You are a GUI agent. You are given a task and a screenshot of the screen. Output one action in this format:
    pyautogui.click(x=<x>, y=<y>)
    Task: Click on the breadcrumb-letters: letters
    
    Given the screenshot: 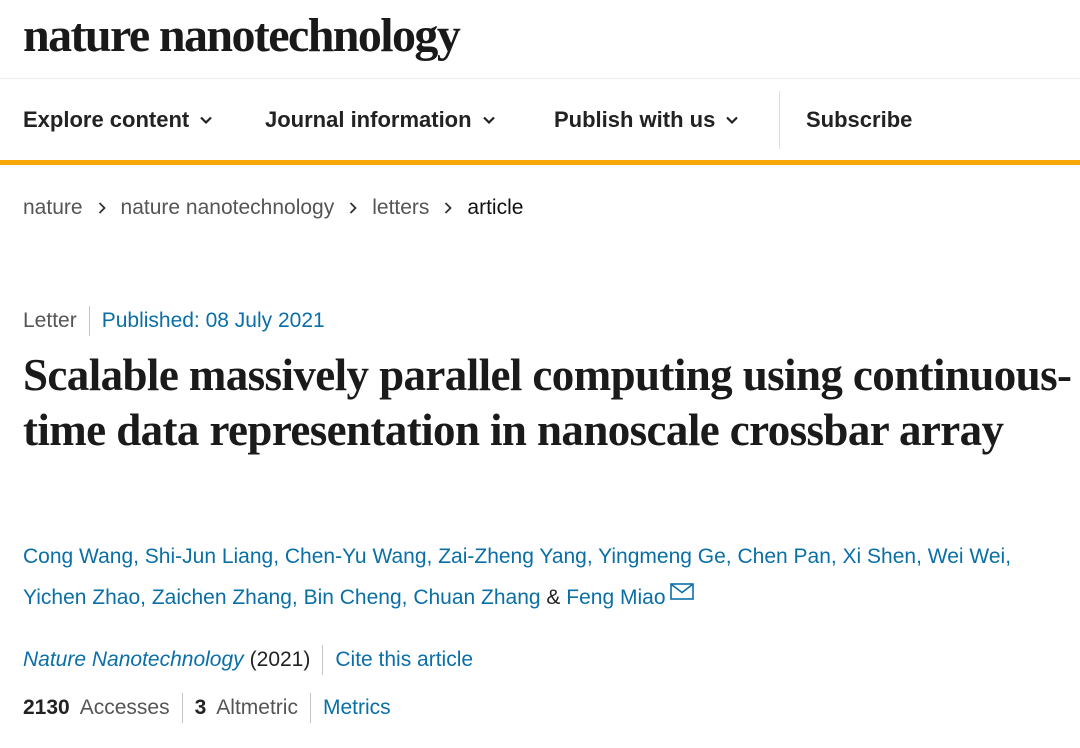 What is the action you would take?
    pyautogui.click(x=401, y=207)
    